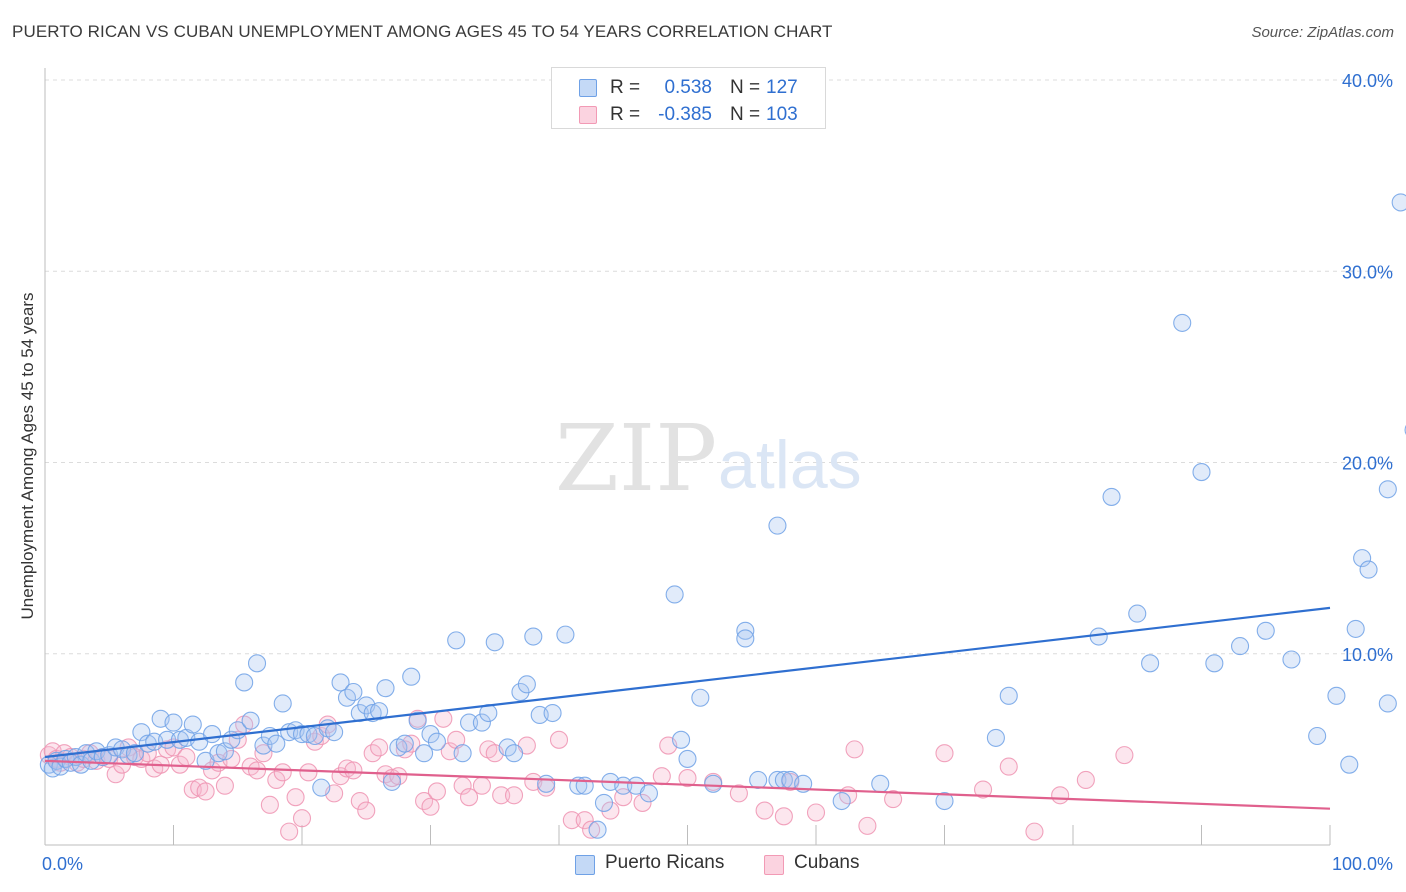  I want to click on watermark-zip: ZIP, so click(636, 458).